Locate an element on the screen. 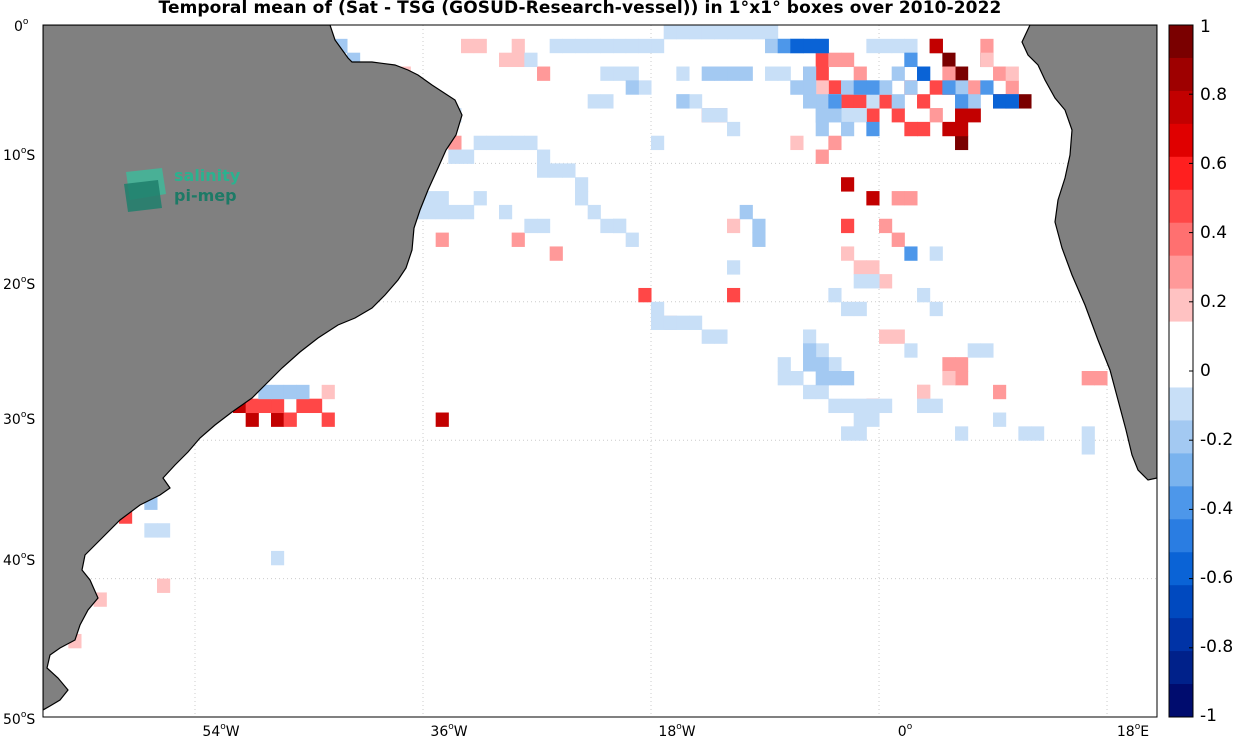 The width and height of the screenshot is (1240, 740). lon-label-54w: 54oW is located at coordinates (221, 731).